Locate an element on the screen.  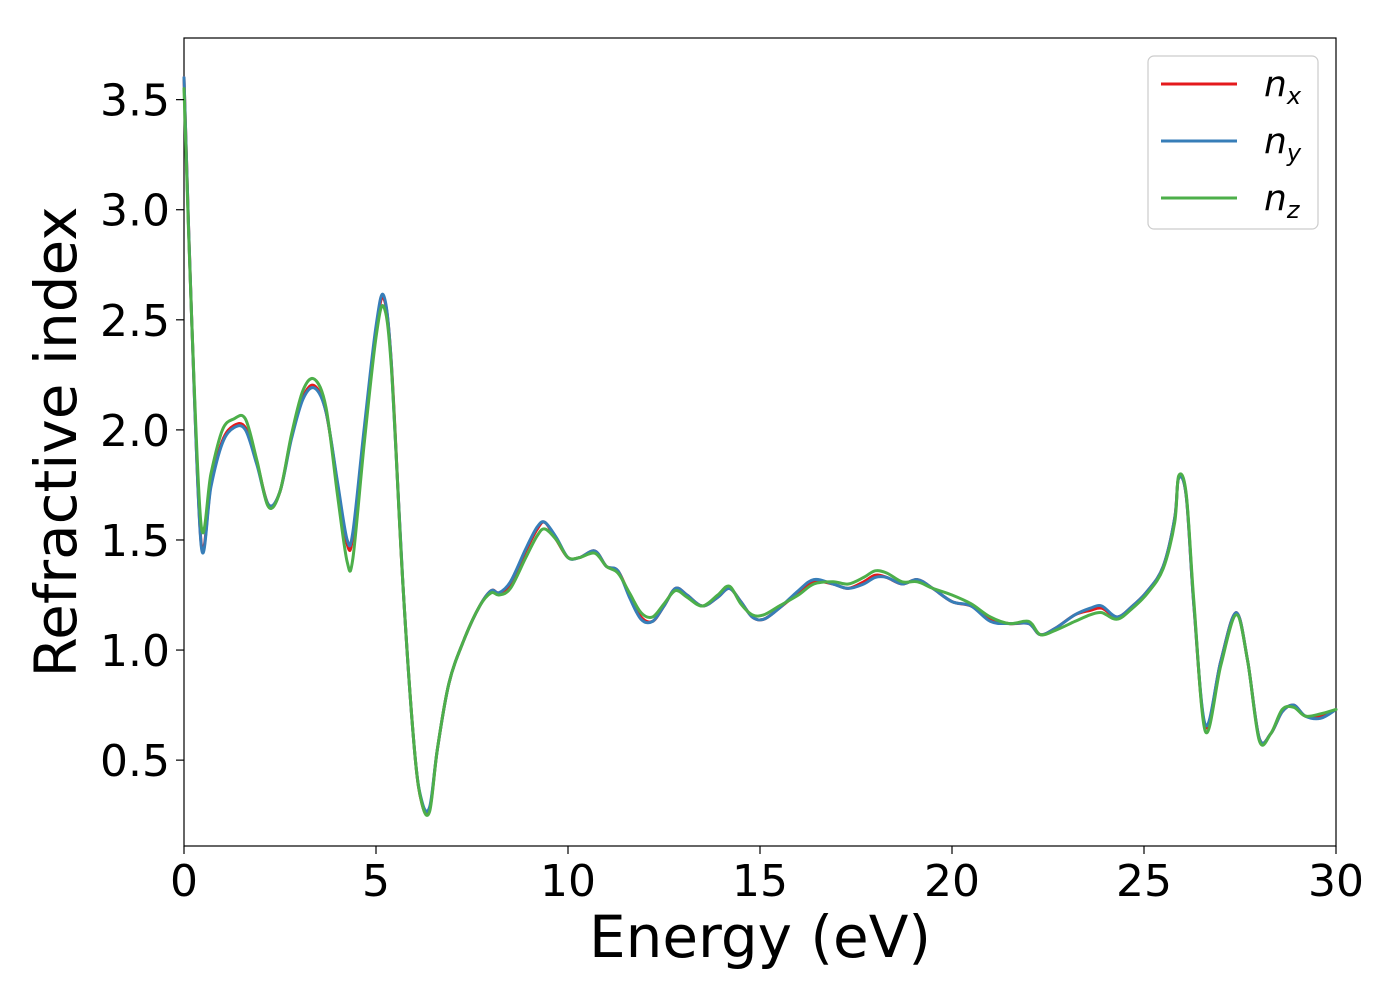
x-tick-label: 0 is located at coordinates (184, 881).